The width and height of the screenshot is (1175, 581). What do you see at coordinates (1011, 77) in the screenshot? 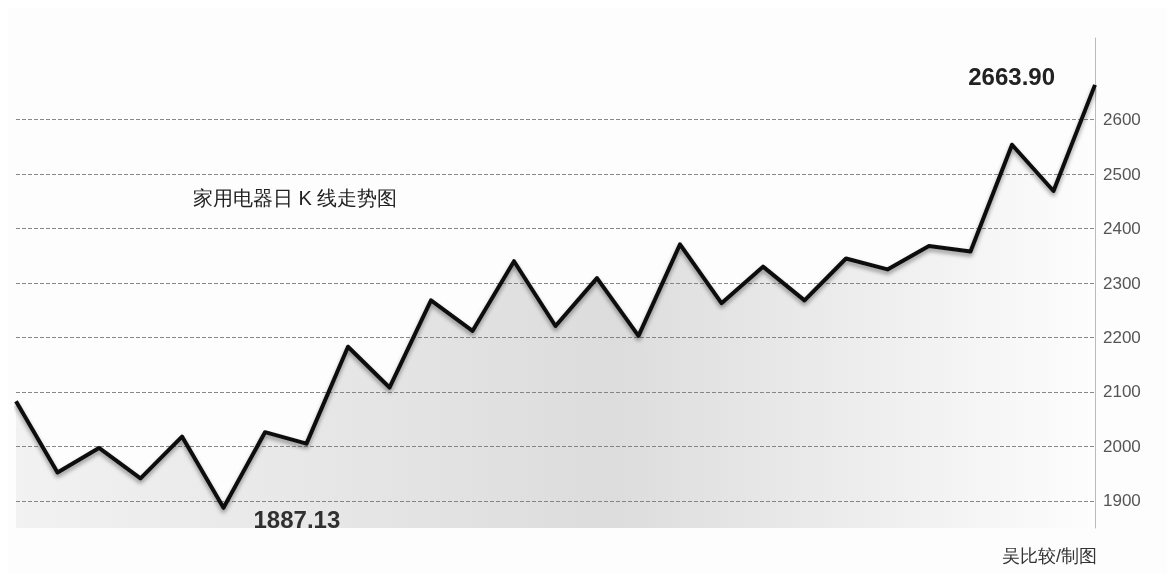
I see `annotation: 2663.90` at bounding box center [1011, 77].